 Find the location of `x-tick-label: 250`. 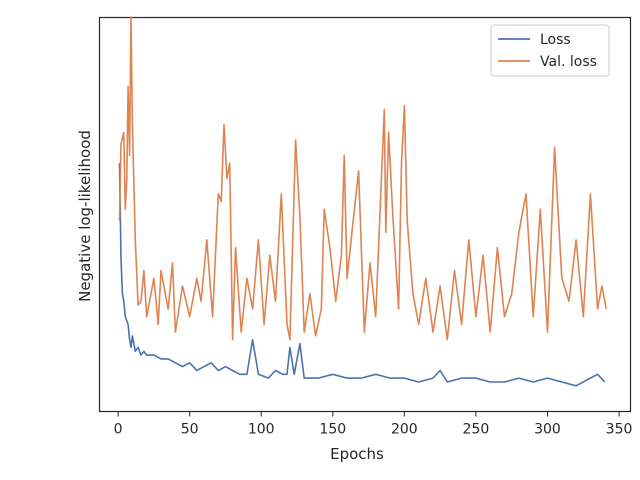

x-tick-label: 250 is located at coordinates (476, 430).